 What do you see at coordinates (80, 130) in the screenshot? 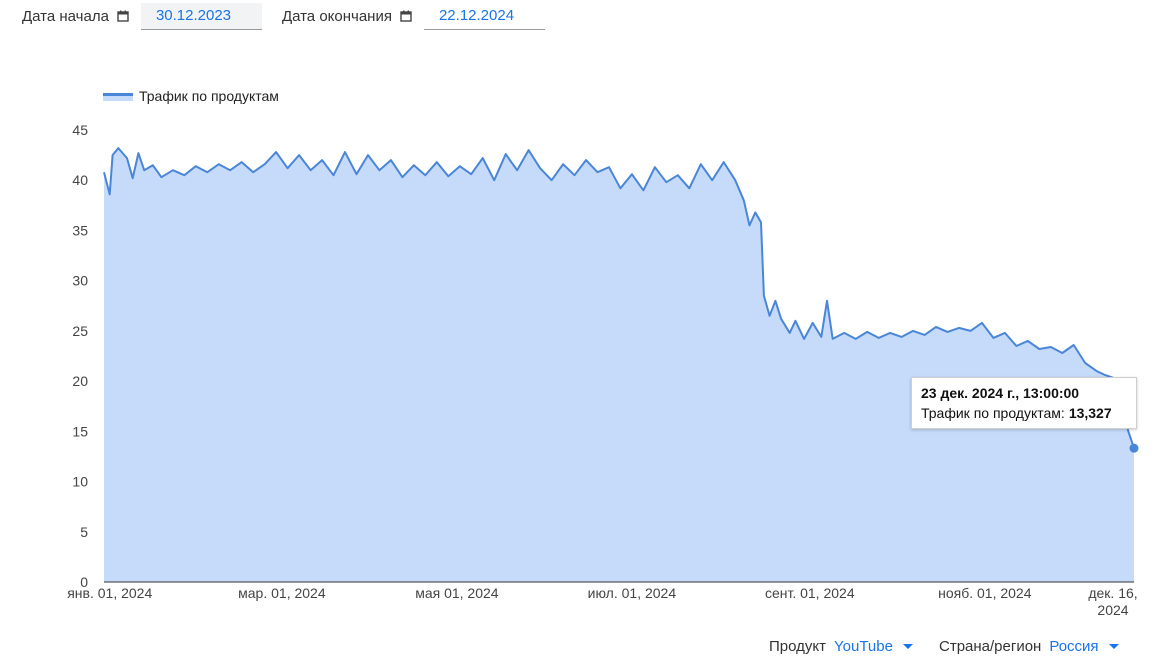
I see `y-tick-label: 45` at bounding box center [80, 130].